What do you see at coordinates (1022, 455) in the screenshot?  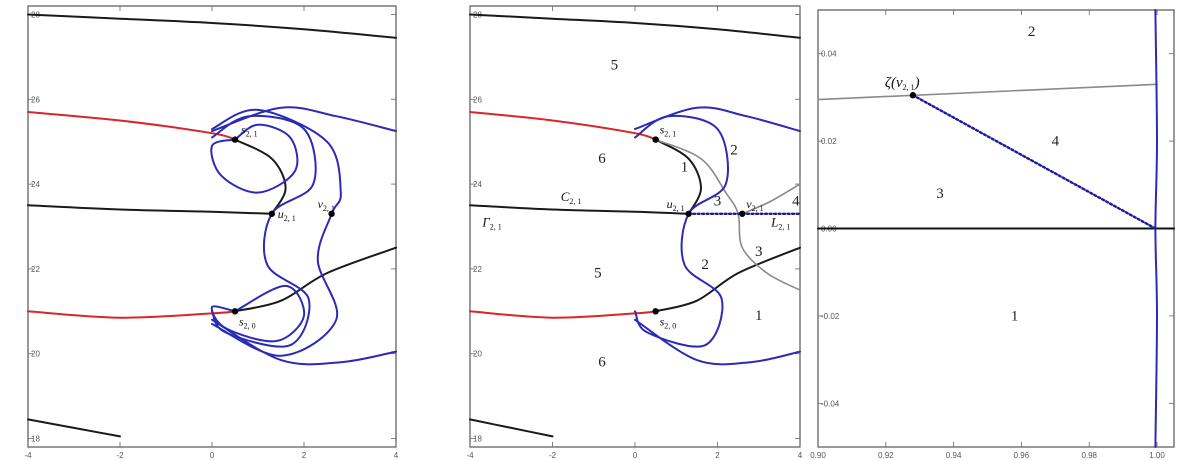 I see `x-tick-label: 0.96` at bounding box center [1022, 455].